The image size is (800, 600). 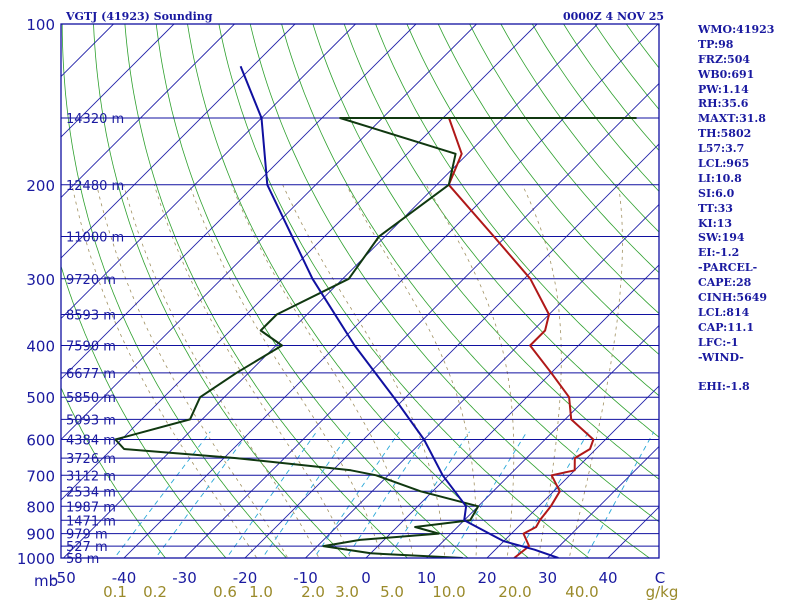 I want to click on mixing-ratio-label: 2.0, so click(x=313, y=591).